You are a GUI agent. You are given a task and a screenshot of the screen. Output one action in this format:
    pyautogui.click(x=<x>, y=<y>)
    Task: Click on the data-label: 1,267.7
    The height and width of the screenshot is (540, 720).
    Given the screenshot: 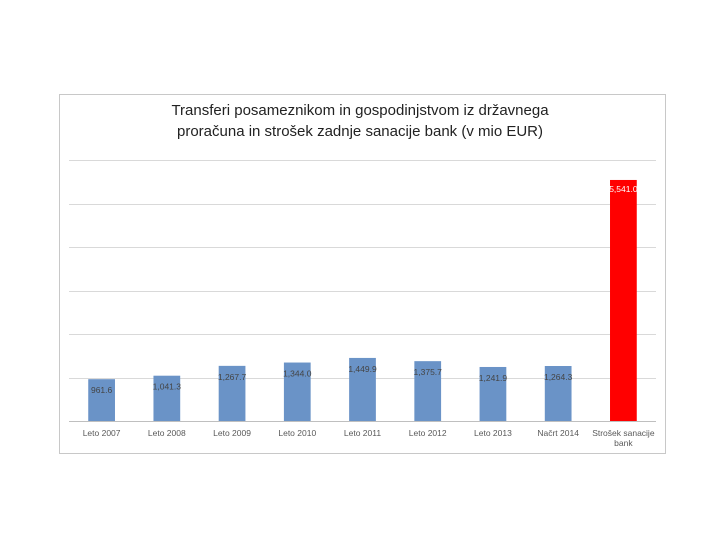 What is the action you would take?
    pyautogui.click(x=232, y=377)
    